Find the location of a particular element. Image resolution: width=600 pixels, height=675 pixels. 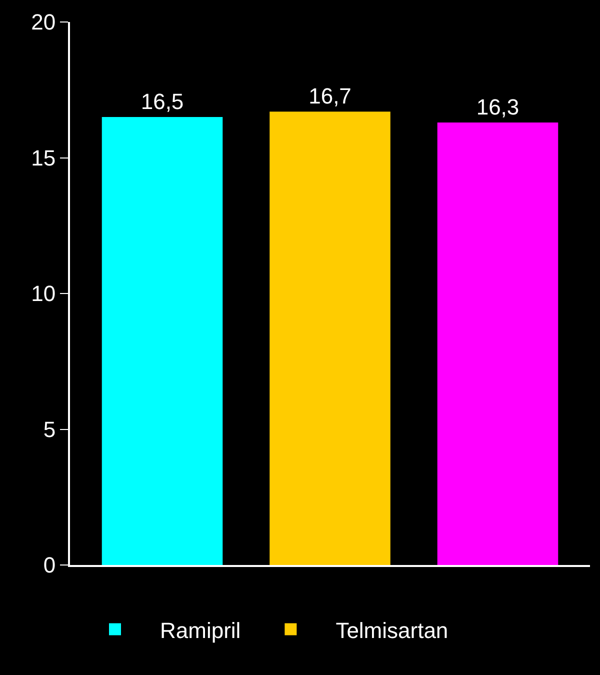

legend-label: Telmisartan is located at coordinates (392, 630).